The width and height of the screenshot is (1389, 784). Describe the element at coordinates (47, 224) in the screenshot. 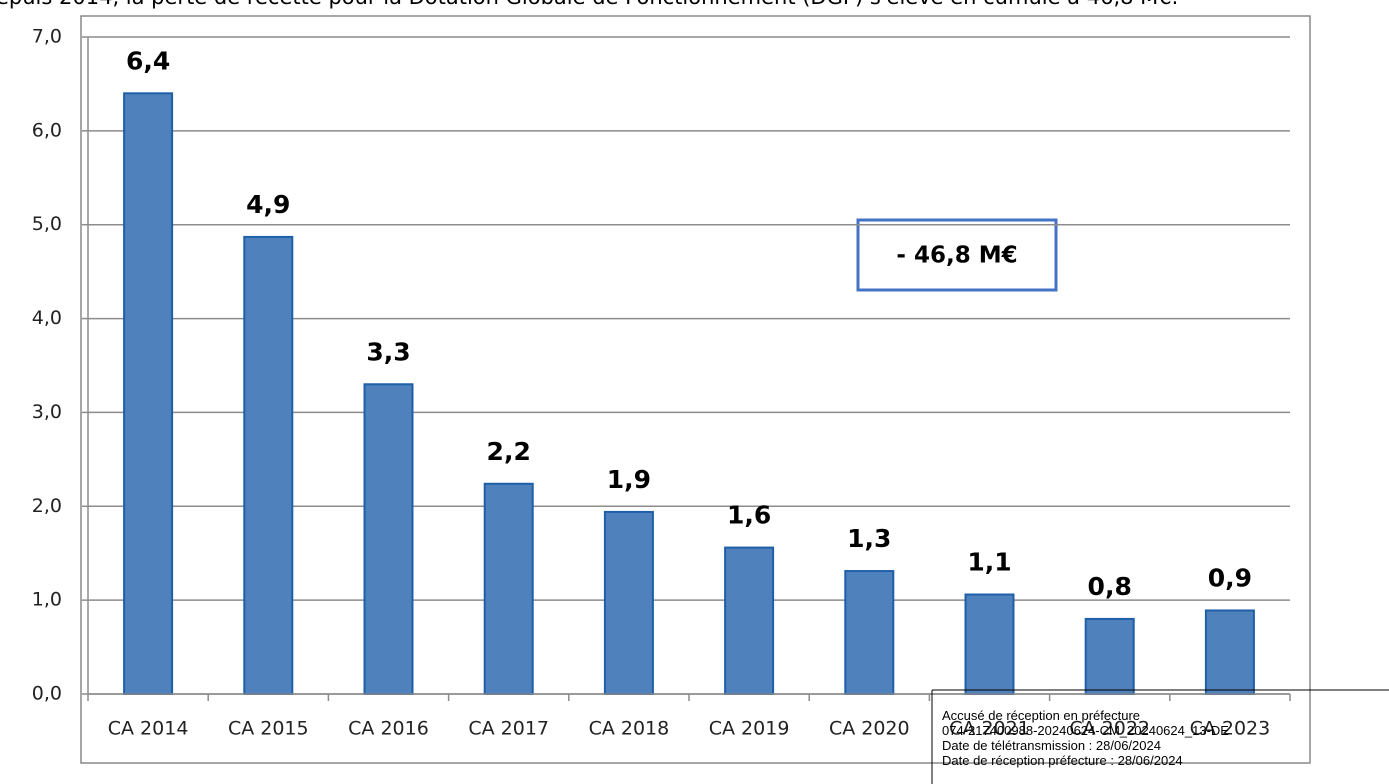

I see `y-tick-label: 5,0` at that location.